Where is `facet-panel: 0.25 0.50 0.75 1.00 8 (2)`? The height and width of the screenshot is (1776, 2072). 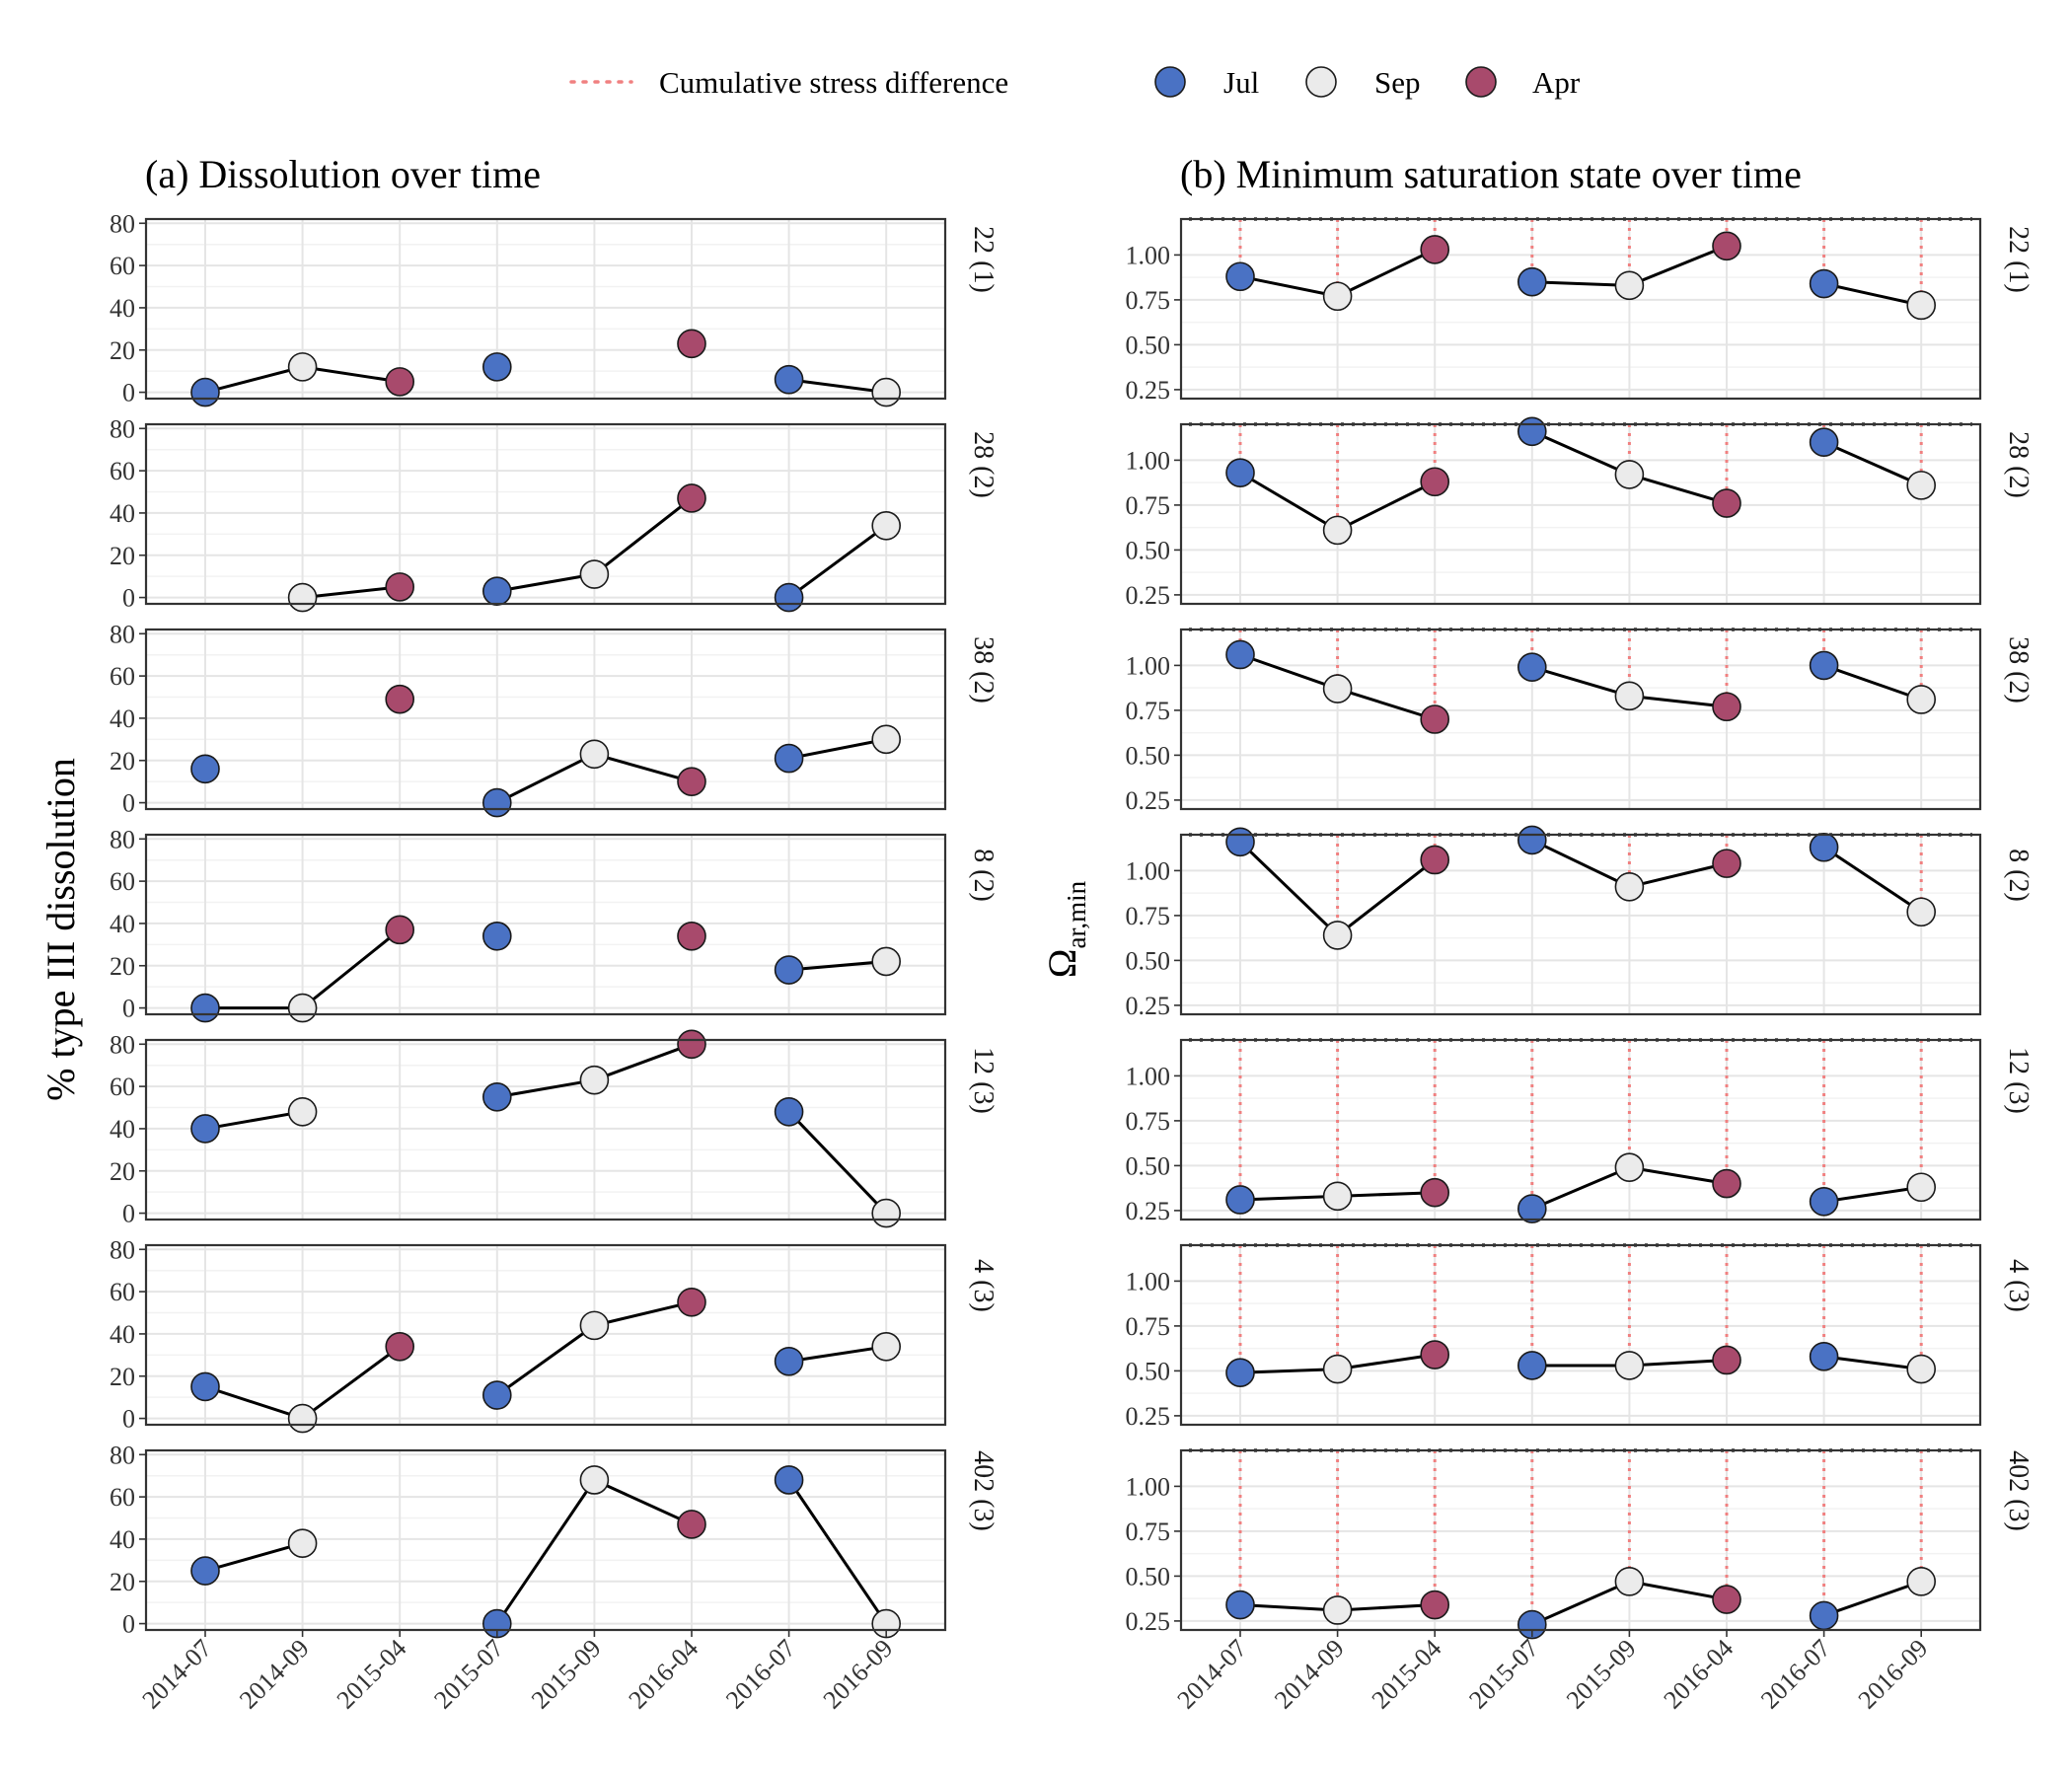
facet-panel: 0.25 0.50 0.75 1.00 8 (2) is located at coordinates (1580, 923).